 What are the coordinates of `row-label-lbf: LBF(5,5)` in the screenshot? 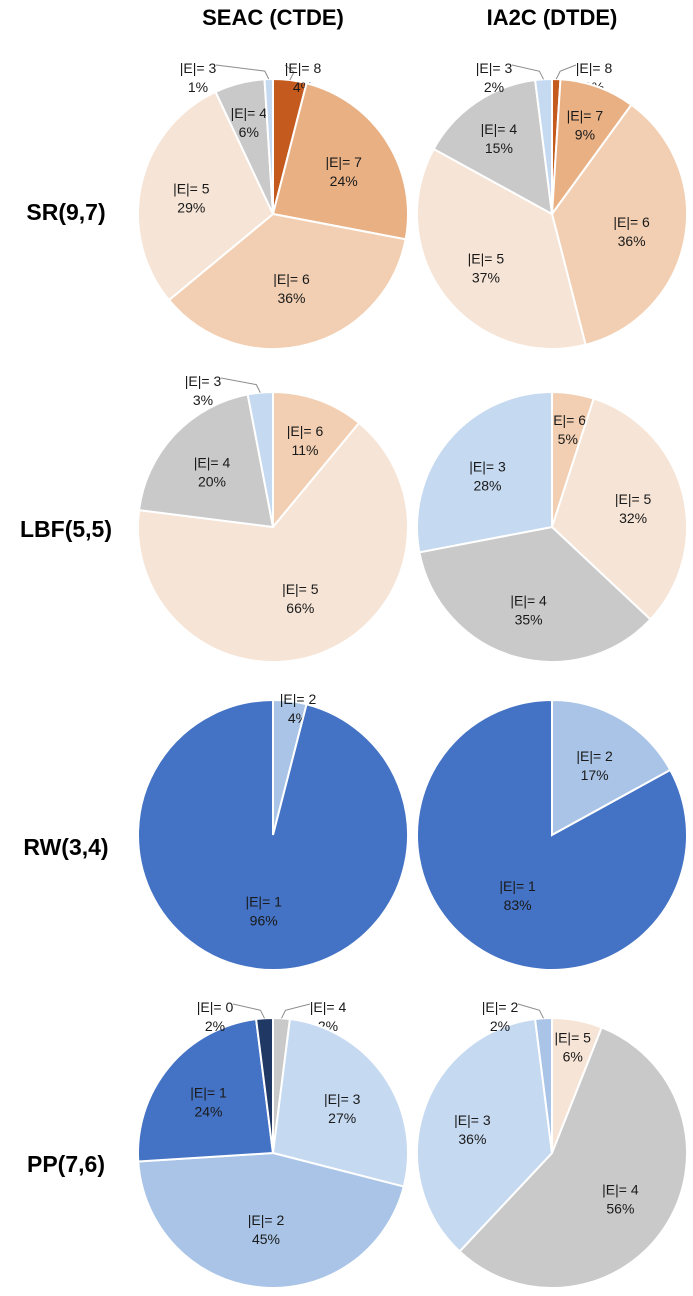 It's located at (66, 529).